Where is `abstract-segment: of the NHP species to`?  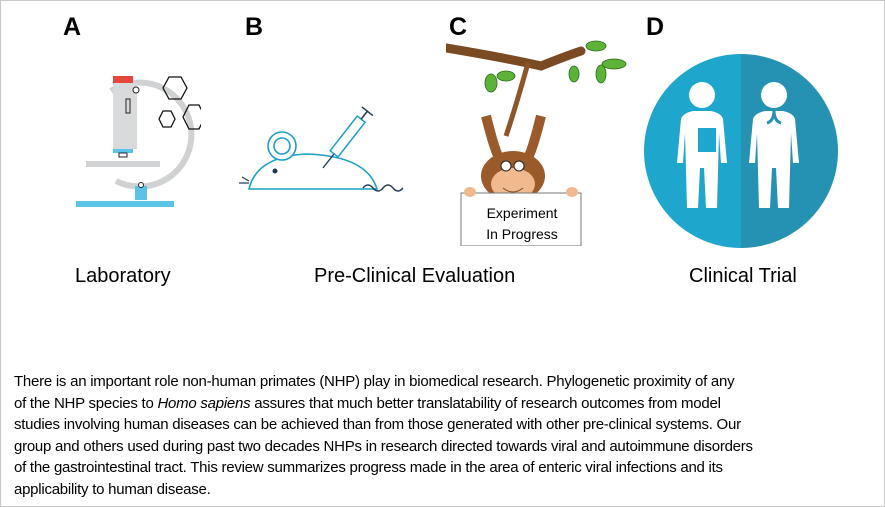
abstract-segment: of the NHP species to is located at coordinates (86, 403).